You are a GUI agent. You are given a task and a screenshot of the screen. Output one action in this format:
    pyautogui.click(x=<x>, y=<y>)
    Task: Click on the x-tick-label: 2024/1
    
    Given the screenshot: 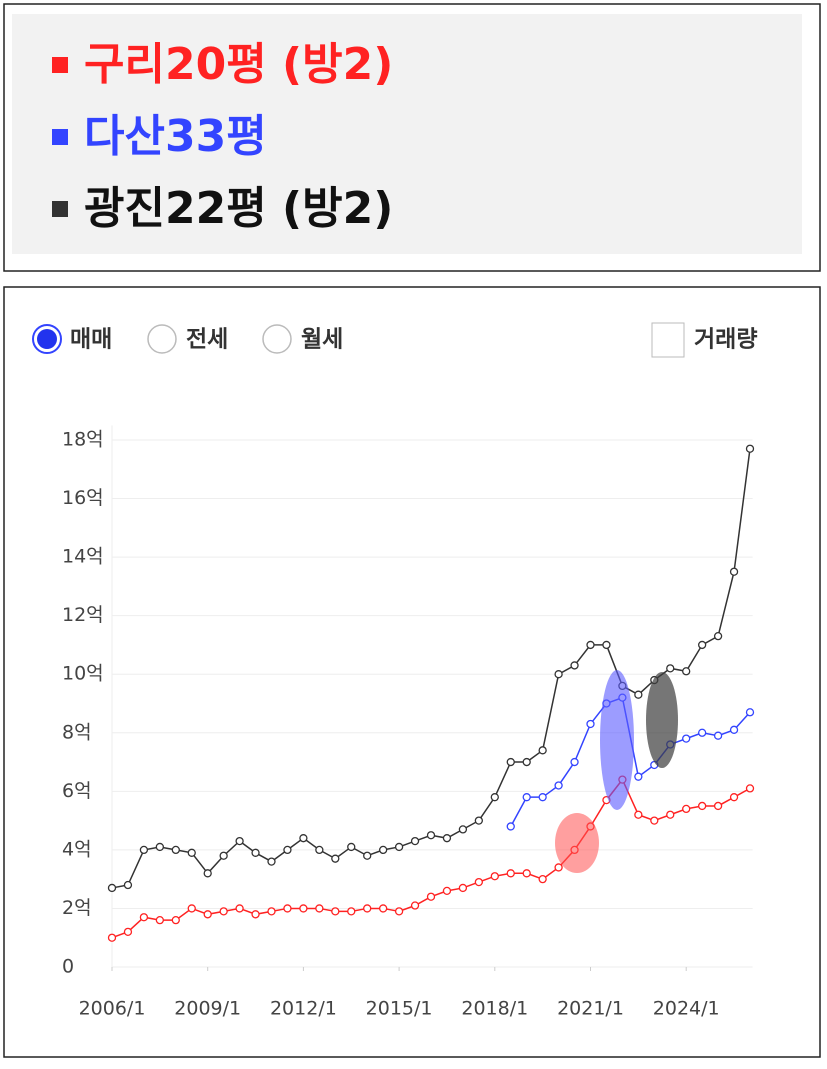 What is the action you would take?
    pyautogui.click(x=686, y=1009)
    